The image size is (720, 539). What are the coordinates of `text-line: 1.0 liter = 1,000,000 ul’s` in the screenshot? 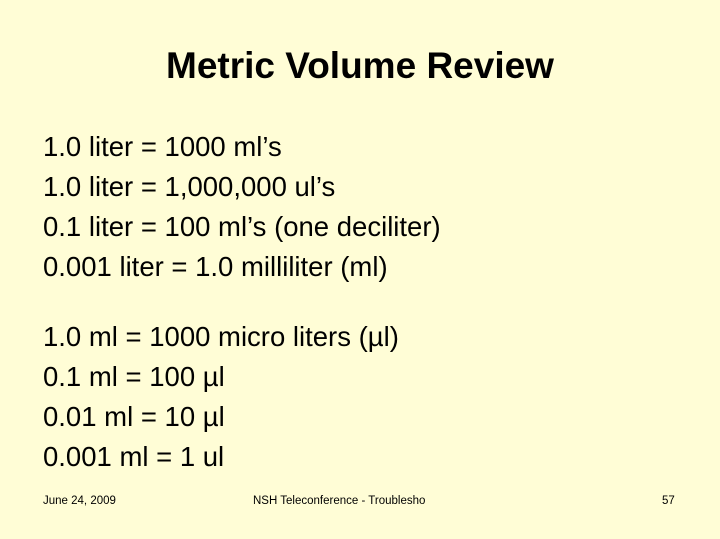 It's located at (189, 186).